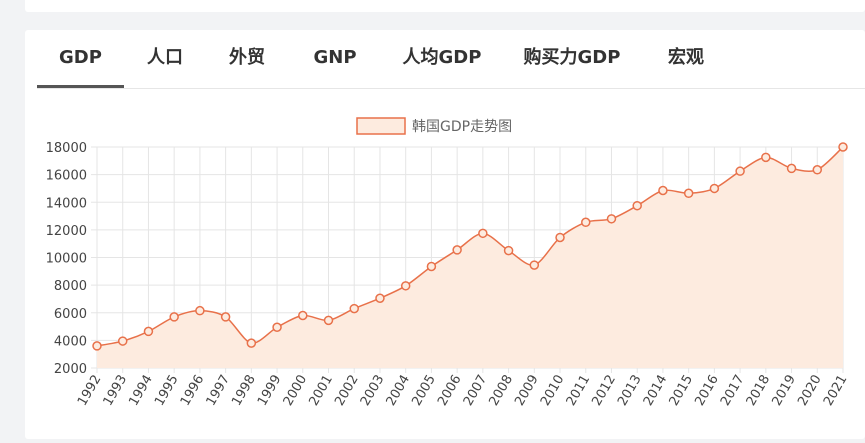 This screenshot has width=865, height=443. What do you see at coordinates (707, 391) in the screenshot?
I see `x-tick-label: 2016` at bounding box center [707, 391].